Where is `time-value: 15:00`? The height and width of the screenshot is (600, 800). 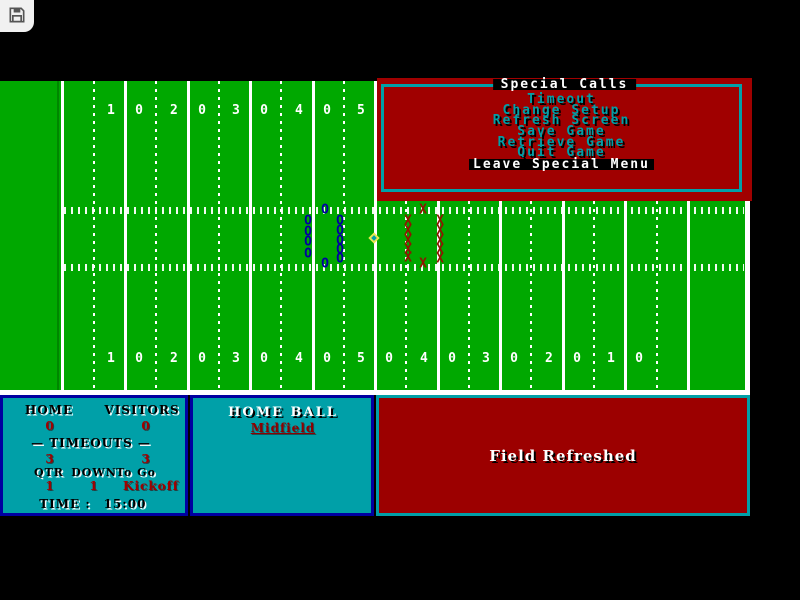 time-value: 15:00 is located at coordinates (125, 504).